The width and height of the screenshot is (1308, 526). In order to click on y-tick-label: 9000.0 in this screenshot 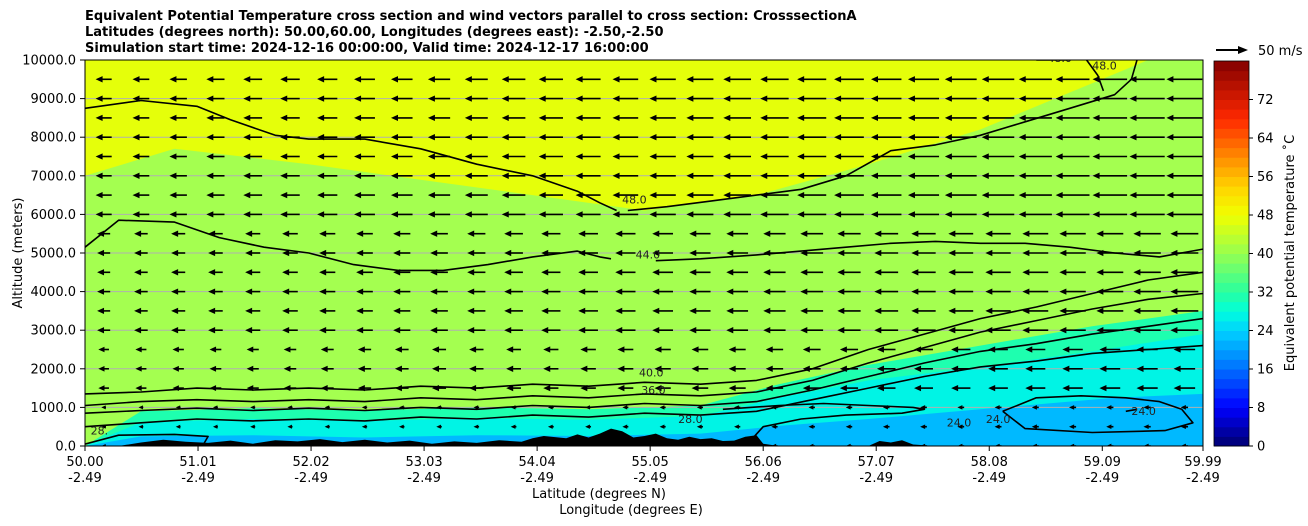, I will do `click(54, 99)`.